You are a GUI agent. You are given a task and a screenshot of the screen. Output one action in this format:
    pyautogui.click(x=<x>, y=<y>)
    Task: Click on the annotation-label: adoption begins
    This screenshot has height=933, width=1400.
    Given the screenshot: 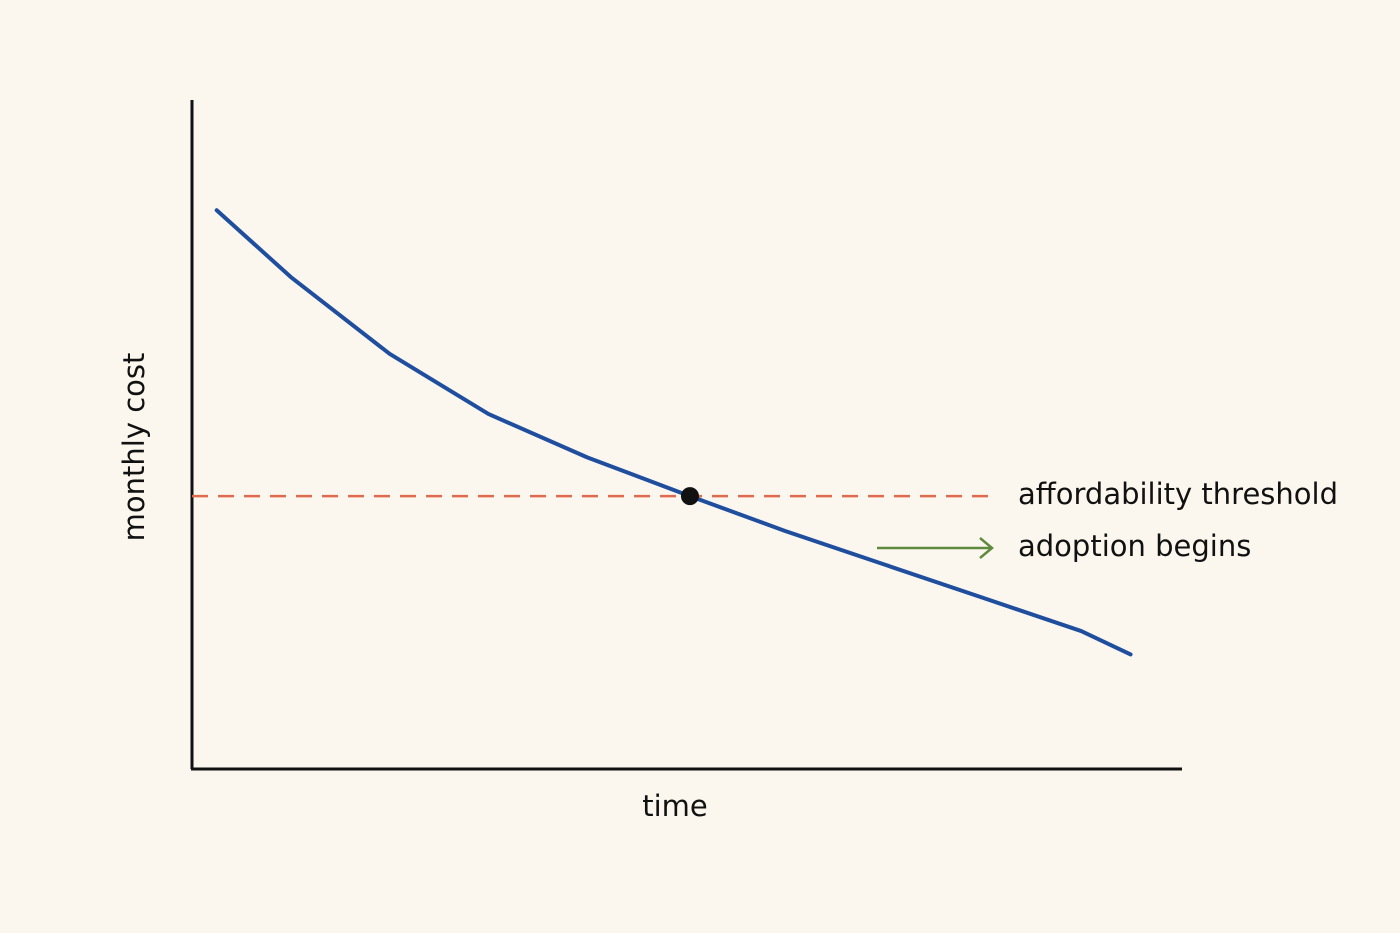 What is the action you would take?
    pyautogui.click(x=1134, y=546)
    